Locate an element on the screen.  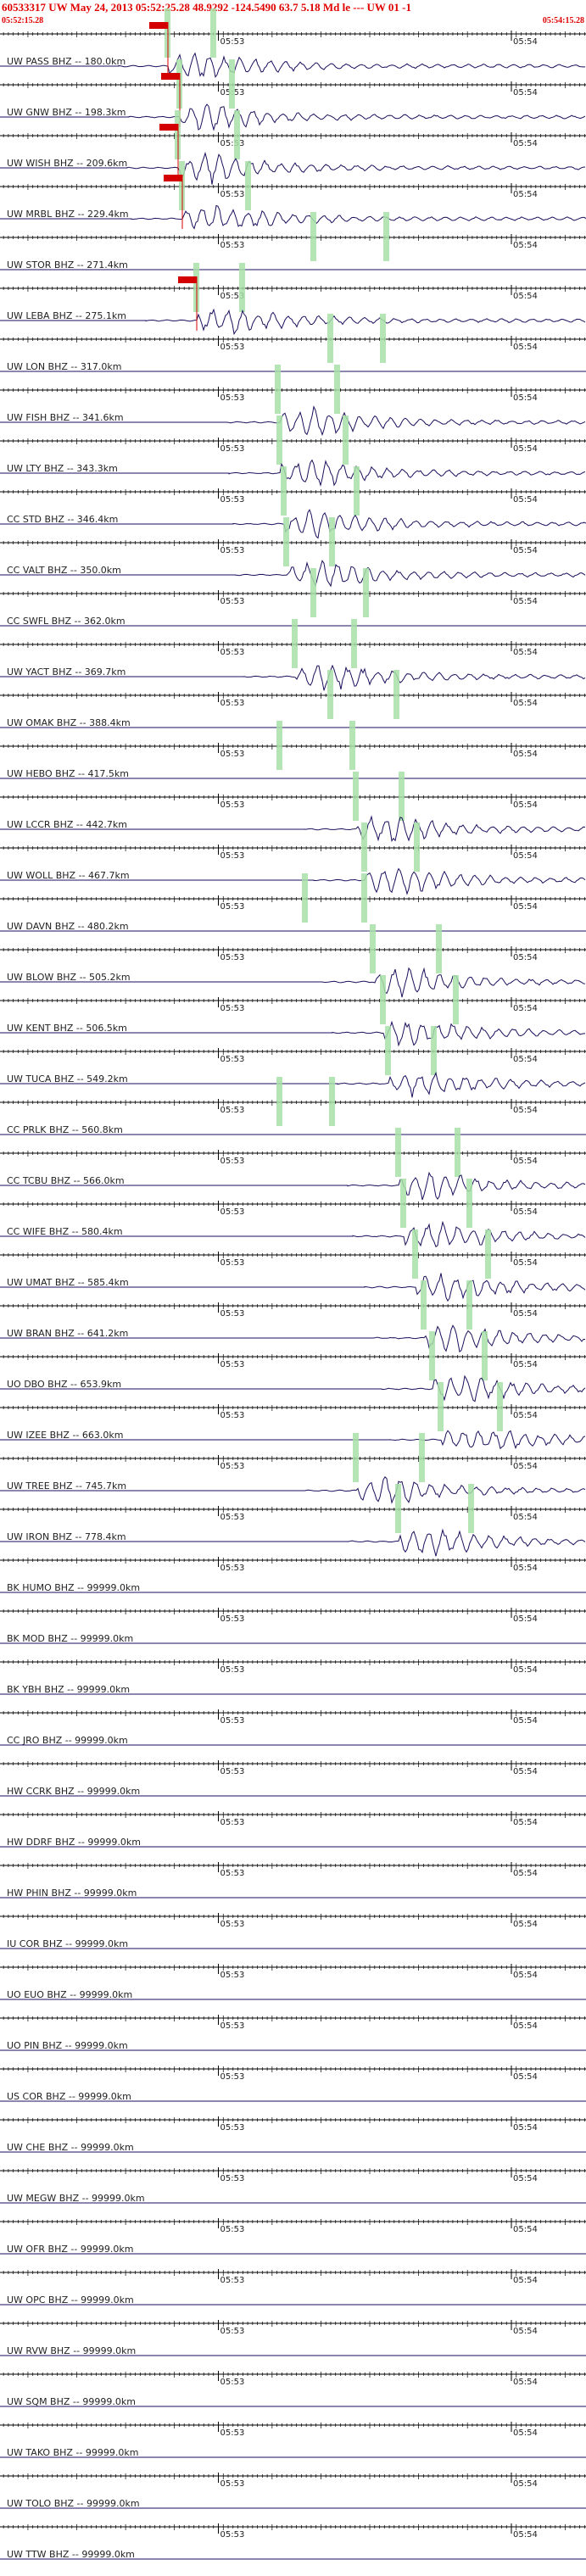
station-label: CC SWFL BHZ -- 362.0km is located at coordinates (66, 621).